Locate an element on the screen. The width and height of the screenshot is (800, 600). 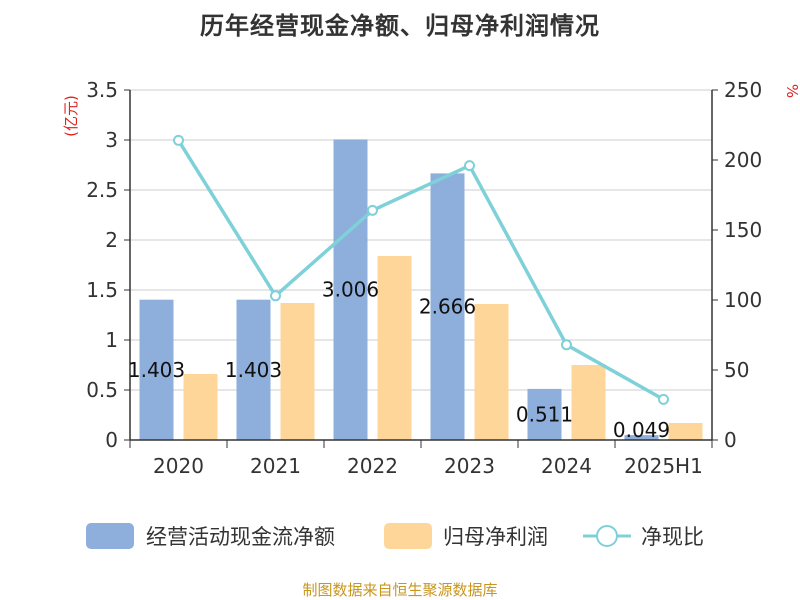
legend-marker-net-cash-ratio is located at coordinates (607, 536).